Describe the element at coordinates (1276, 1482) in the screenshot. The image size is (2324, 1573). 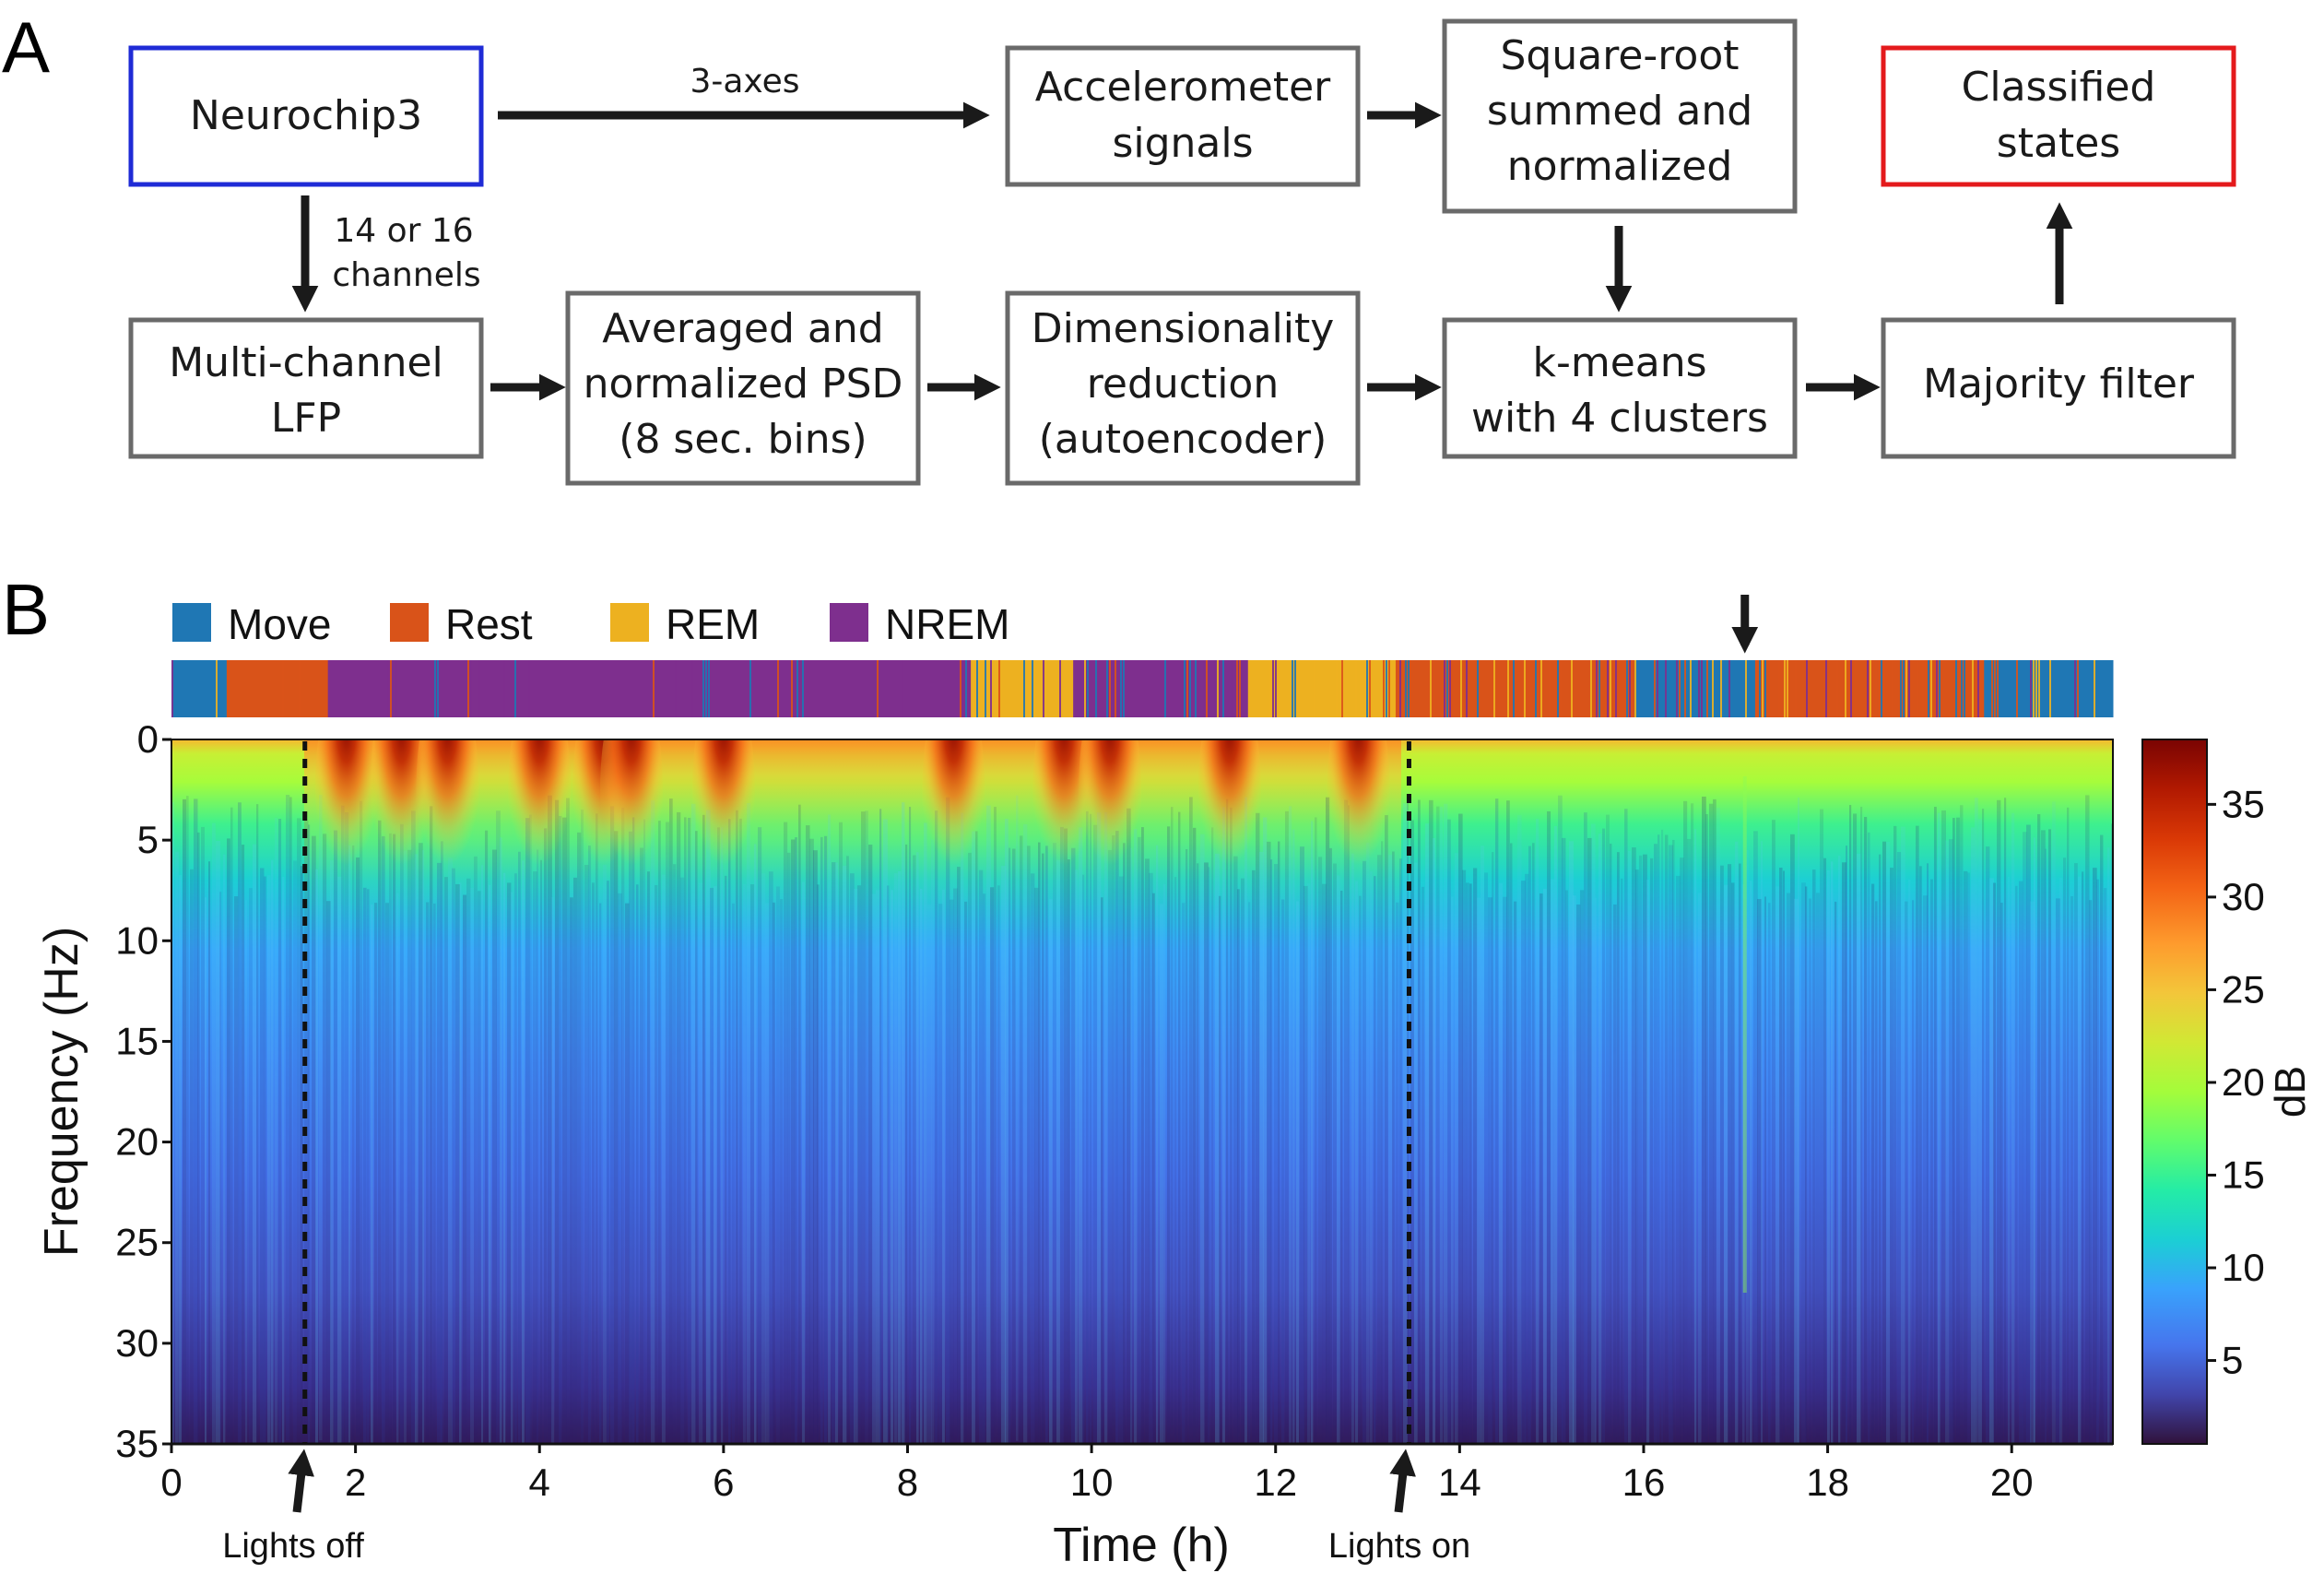
I see `x-tick-label: 12` at that location.